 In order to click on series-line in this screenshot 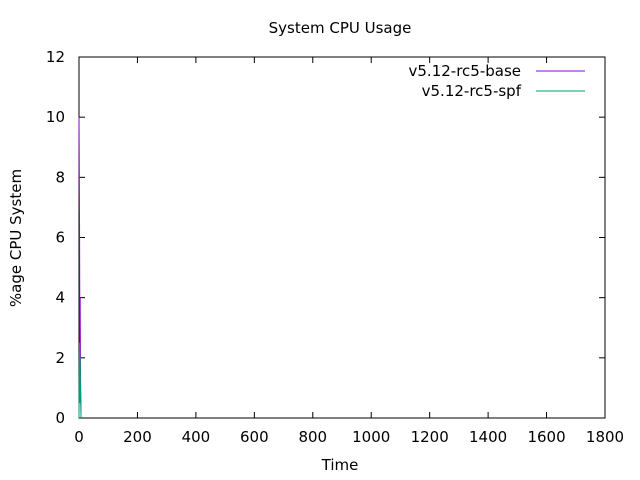, I will do `click(80, 380)`.